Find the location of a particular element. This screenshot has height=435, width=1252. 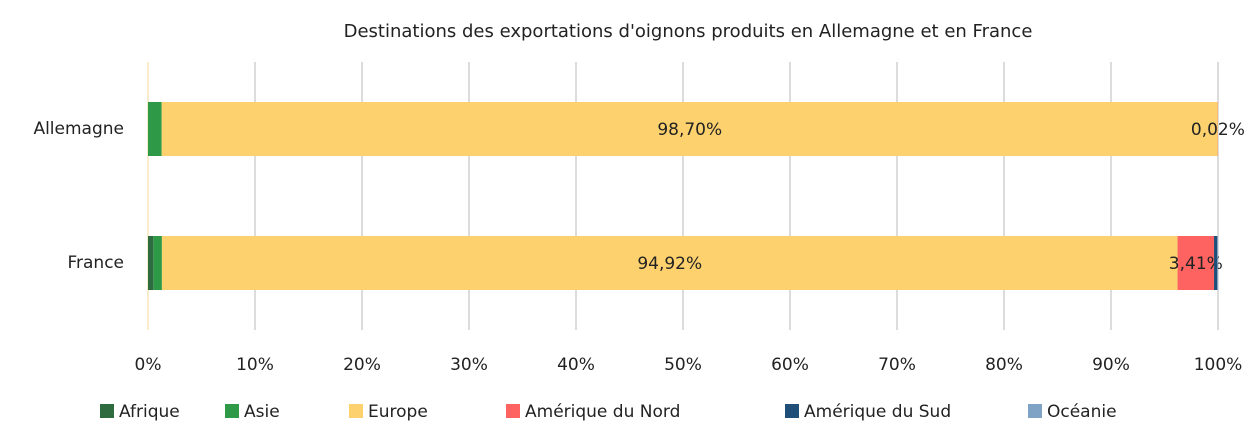

legend-label: Asie is located at coordinates (262, 412).